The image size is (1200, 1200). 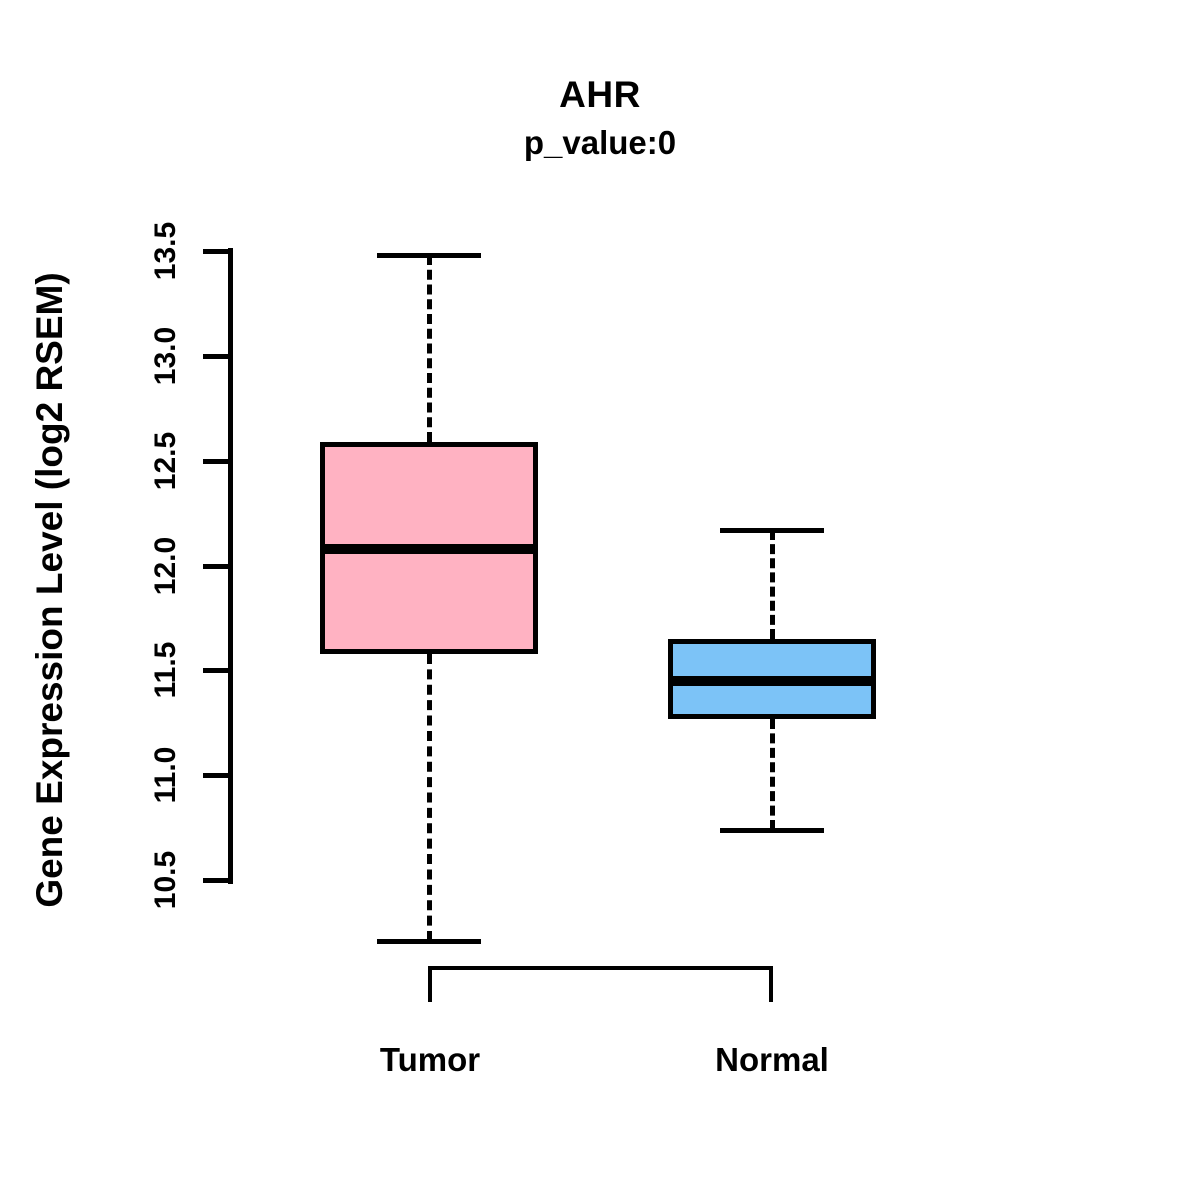 I want to click on x-axis-bracket-tick-left, so click(x=430, y=984).